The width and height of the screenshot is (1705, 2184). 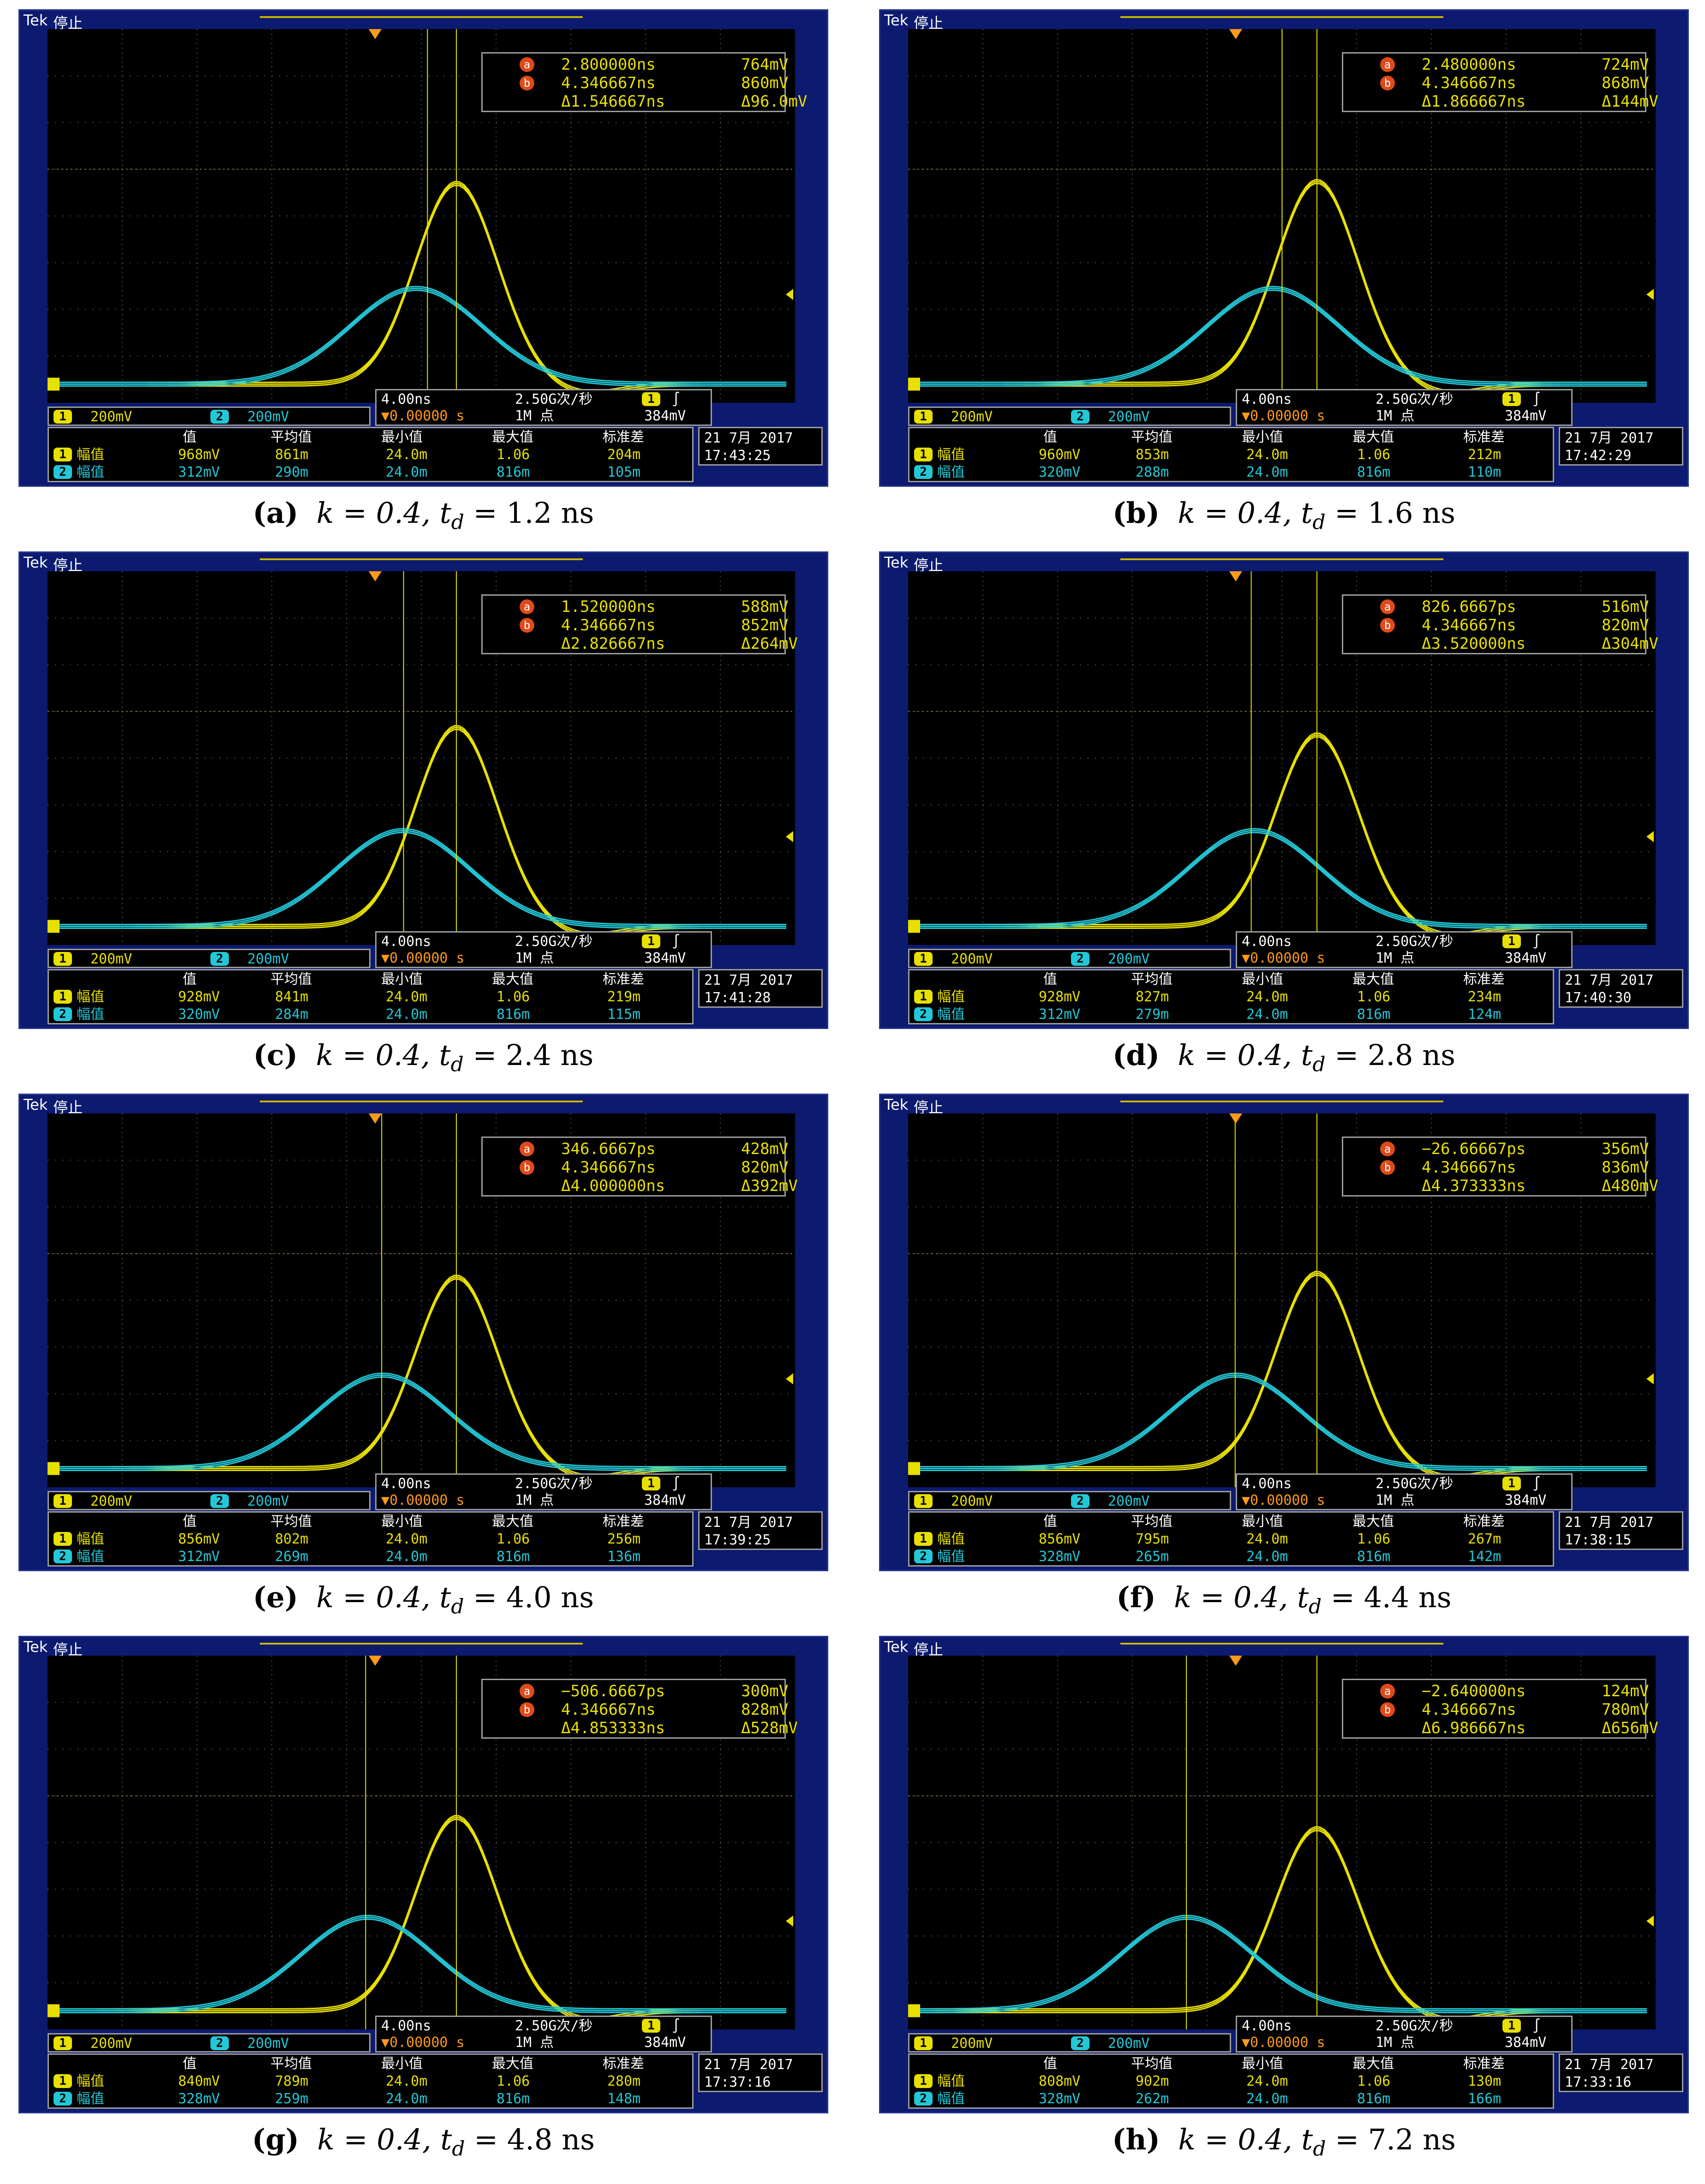 I want to click on sample-rate: 2.50G次/秒, so click(x=554, y=941).